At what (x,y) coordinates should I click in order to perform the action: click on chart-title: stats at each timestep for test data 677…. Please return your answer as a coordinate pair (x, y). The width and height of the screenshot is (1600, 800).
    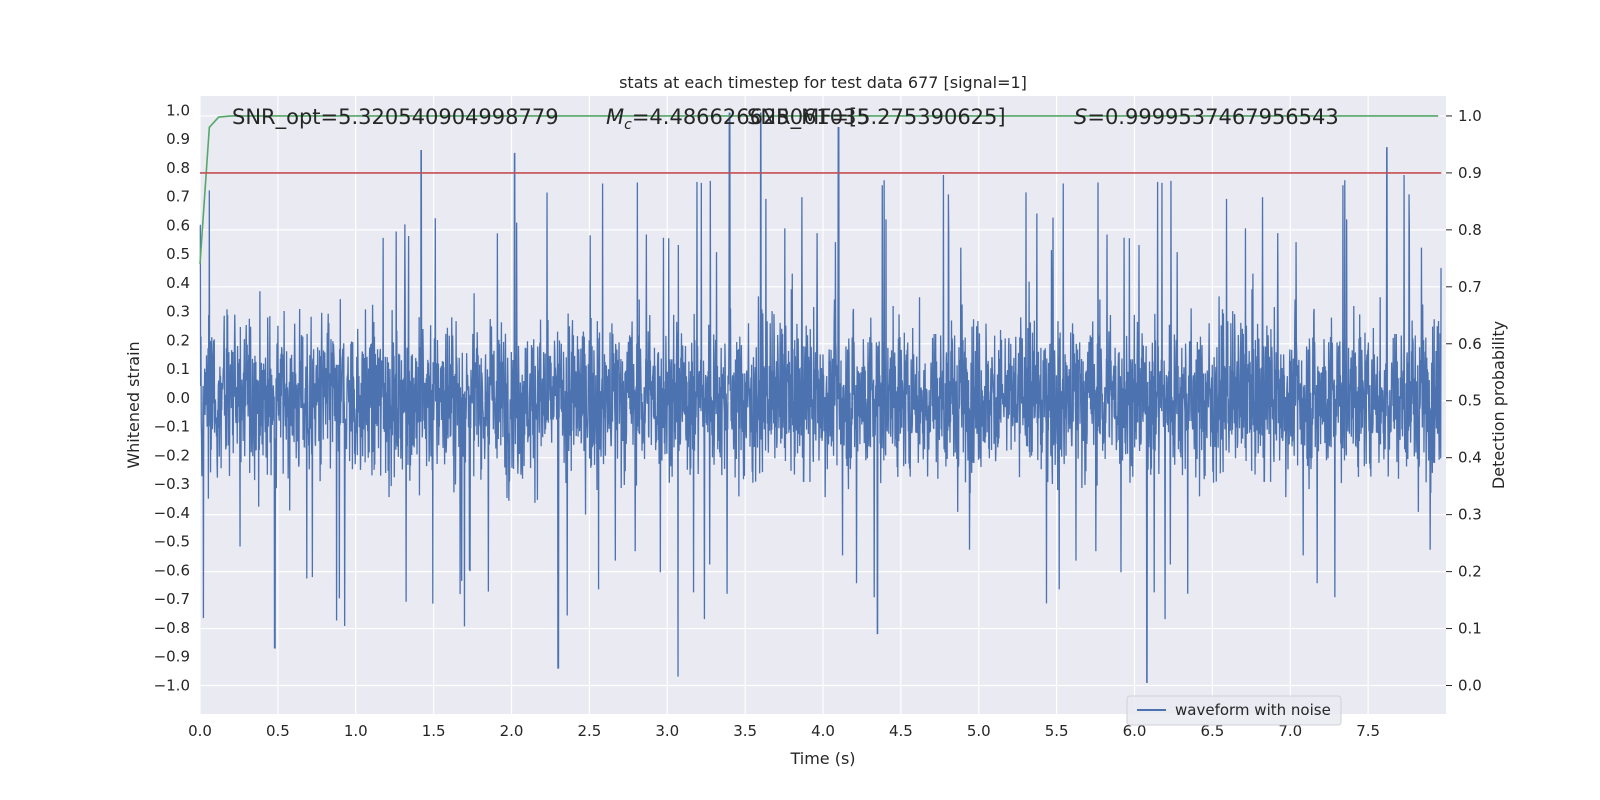
    Looking at the image, I should click on (823, 82).